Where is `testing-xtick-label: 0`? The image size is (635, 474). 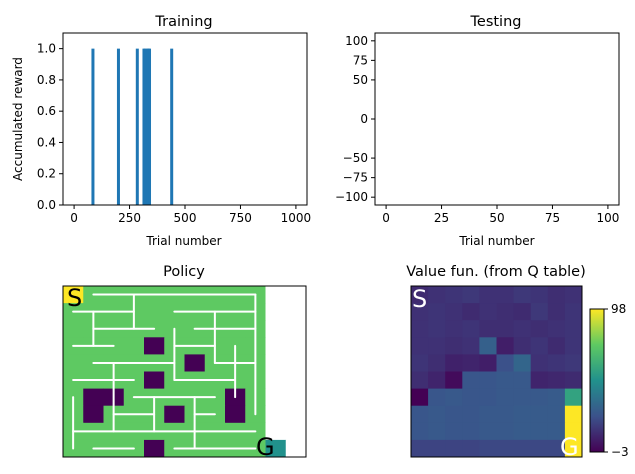
testing-xtick-label: 0 is located at coordinates (386, 218).